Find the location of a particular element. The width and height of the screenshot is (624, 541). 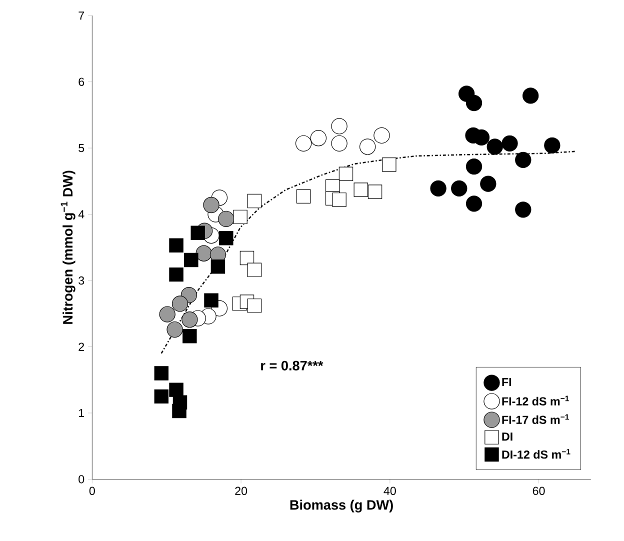

y-tick-label: 3 is located at coordinates (81, 280).